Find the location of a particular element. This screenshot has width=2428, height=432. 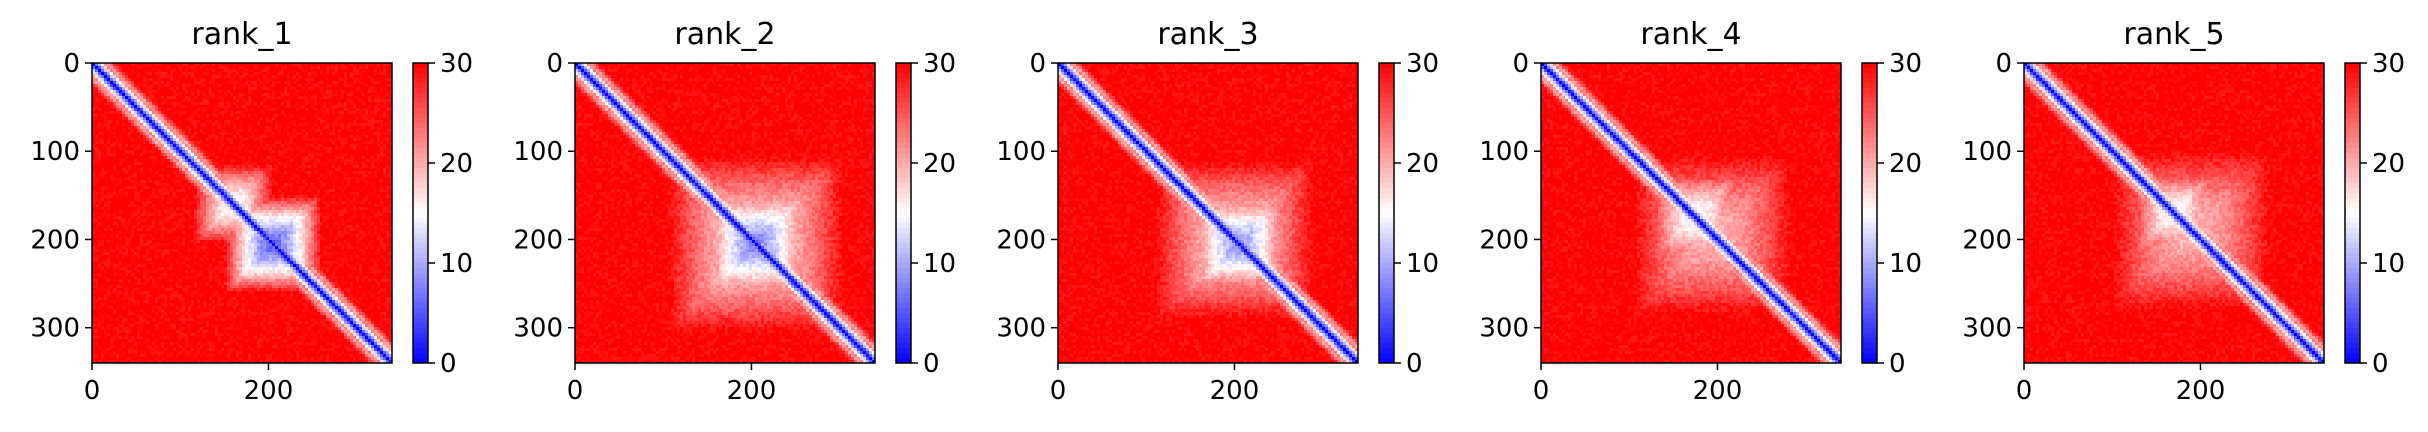

panel-title: rank_5 is located at coordinates (2173, 34).